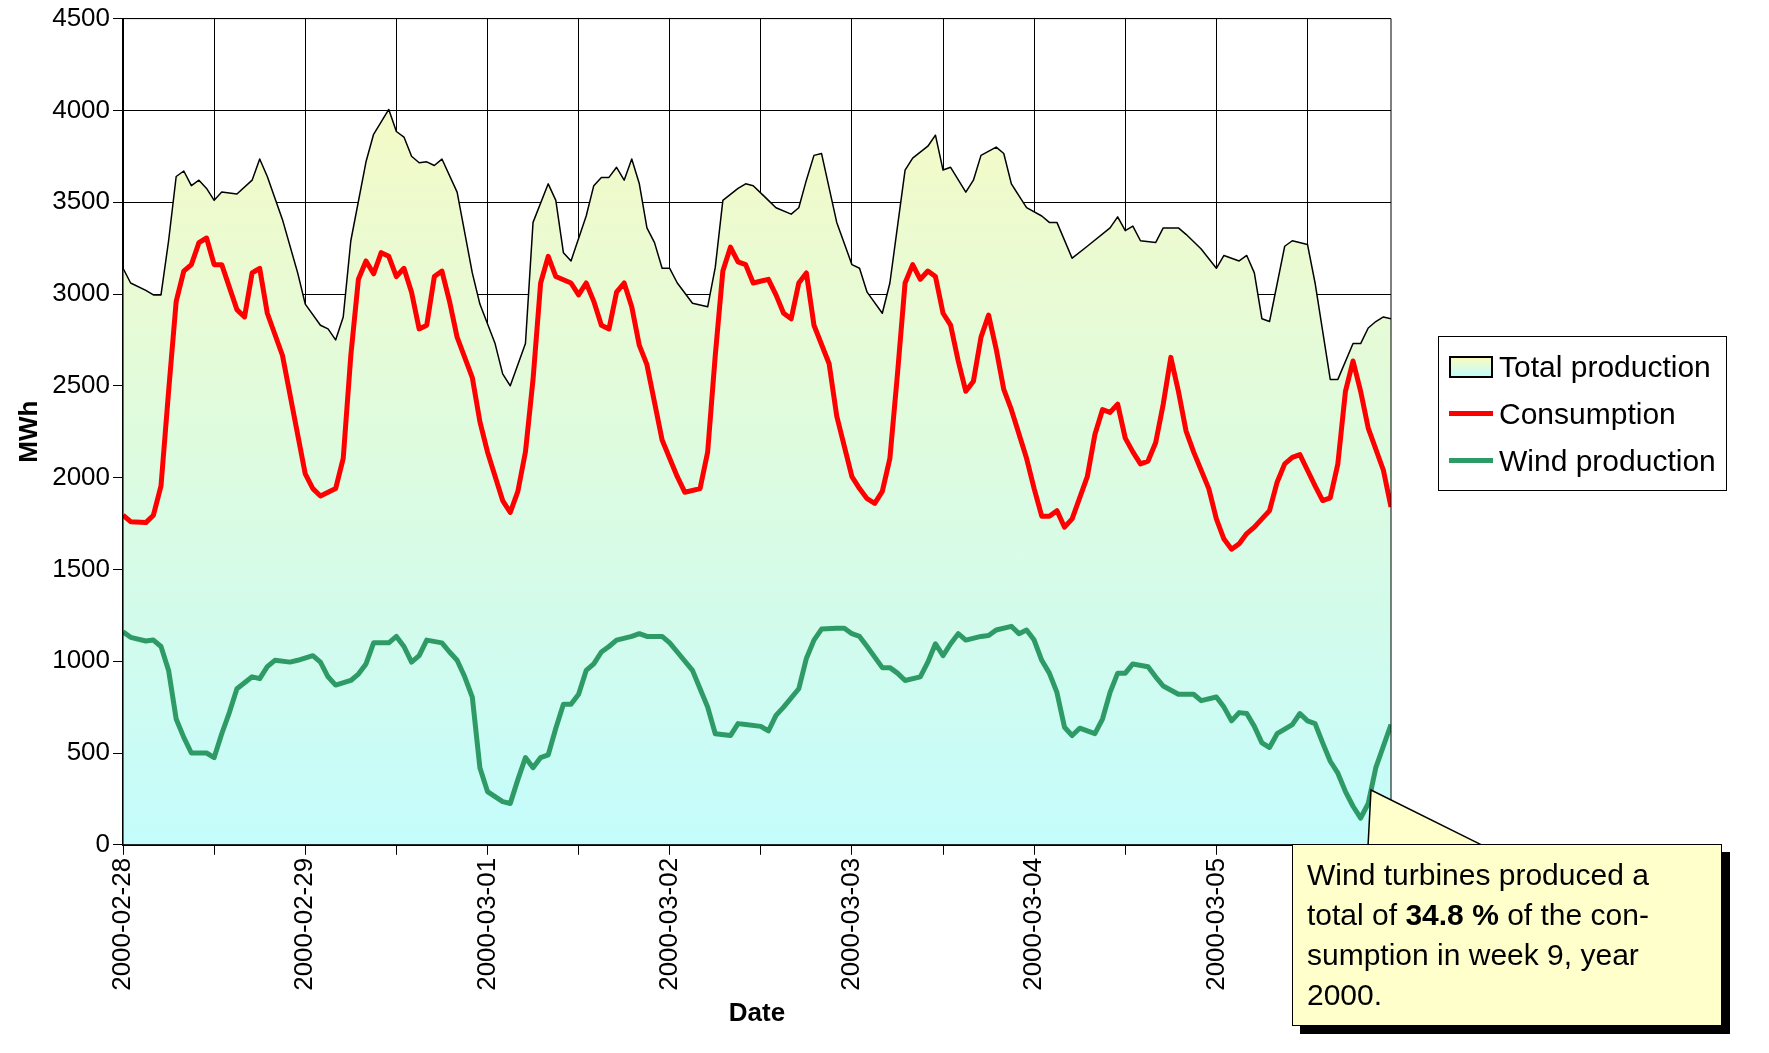  What do you see at coordinates (81, 16) in the screenshot?
I see `y-tick-label: 4500` at bounding box center [81, 16].